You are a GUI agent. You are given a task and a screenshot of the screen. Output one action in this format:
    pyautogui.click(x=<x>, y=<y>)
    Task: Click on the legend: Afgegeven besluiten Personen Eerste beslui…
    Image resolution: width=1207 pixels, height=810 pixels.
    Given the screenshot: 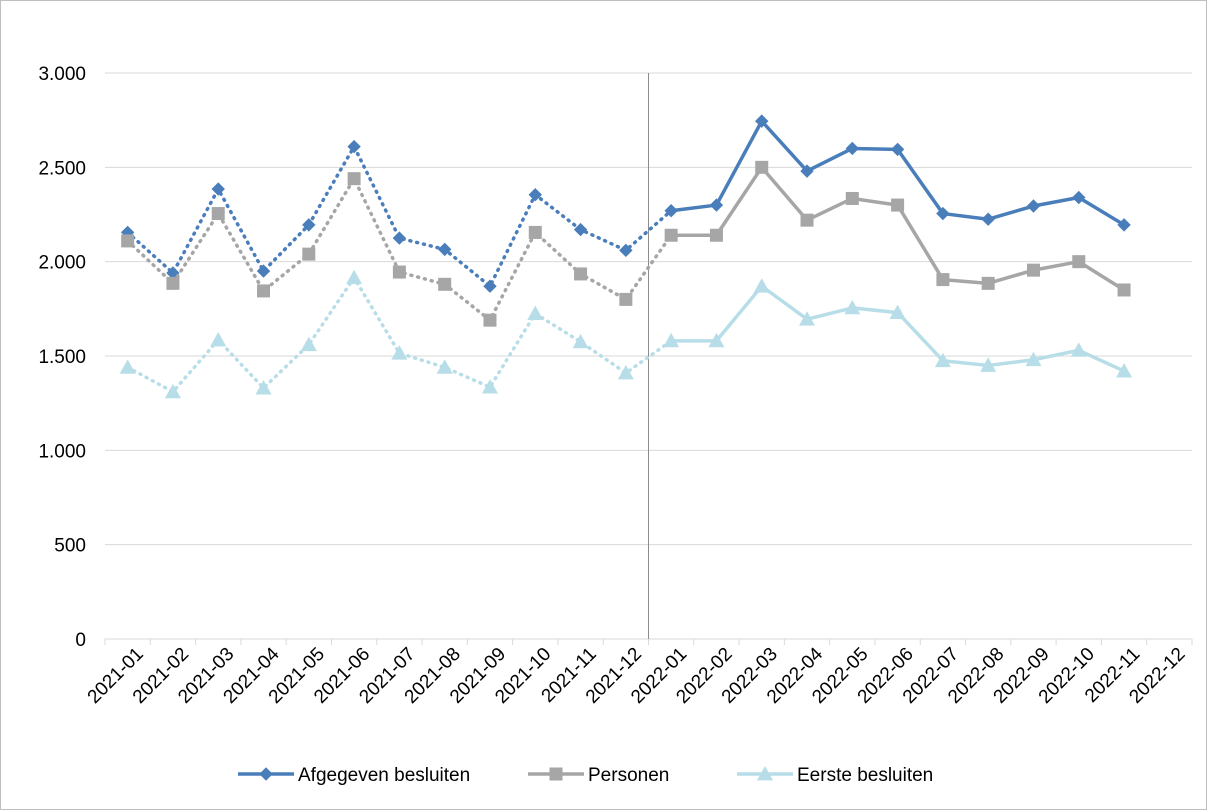 What is the action you would take?
    pyautogui.click(x=585, y=775)
    